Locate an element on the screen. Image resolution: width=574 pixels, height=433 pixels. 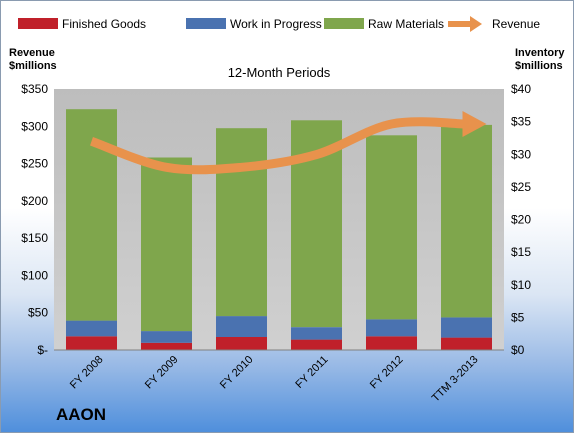
left-axis-label-line2: $millions is located at coordinates (33, 66).